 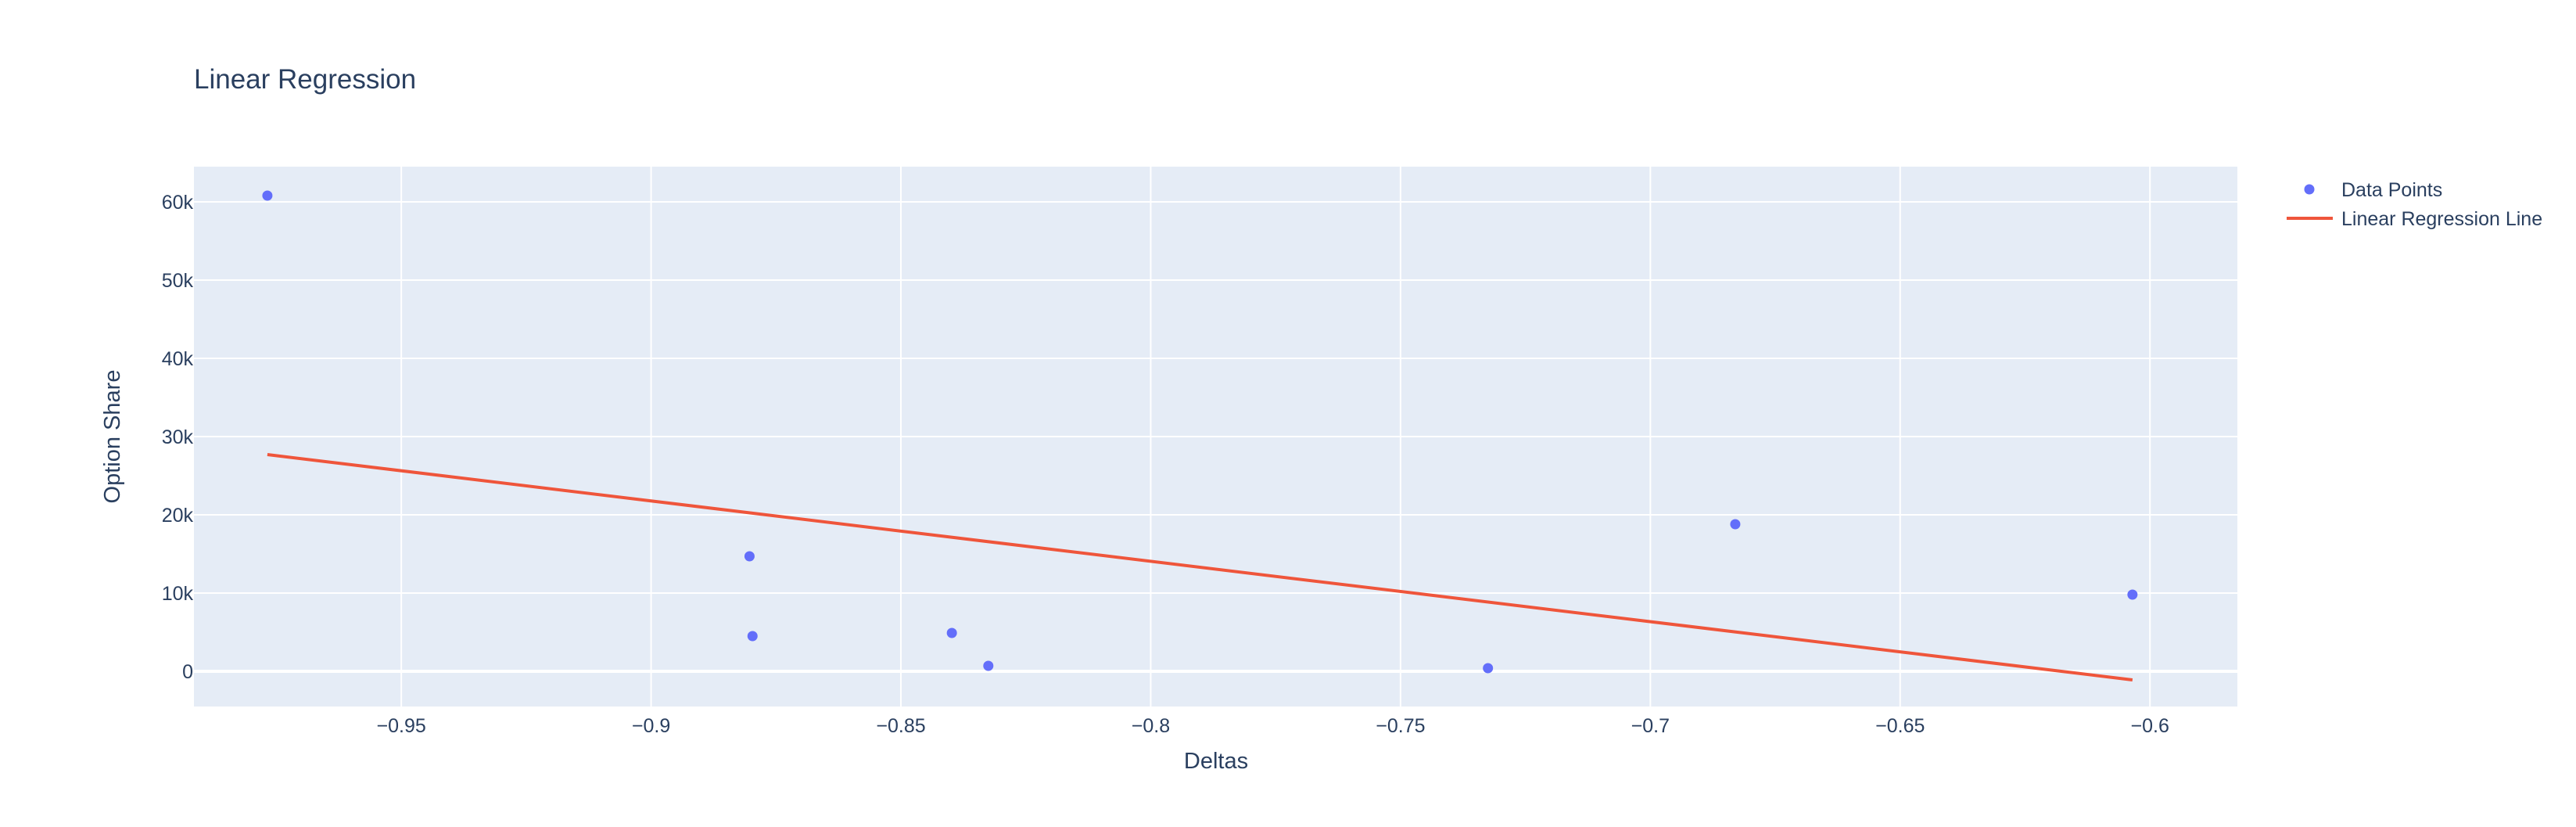 I want to click on y-tick-label: 50k, so click(x=178, y=281).